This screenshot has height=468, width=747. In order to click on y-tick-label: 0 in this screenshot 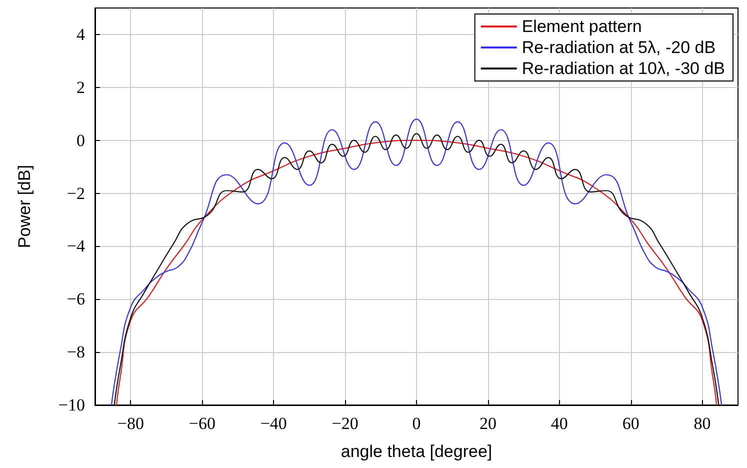, I will do `click(80, 140)`.